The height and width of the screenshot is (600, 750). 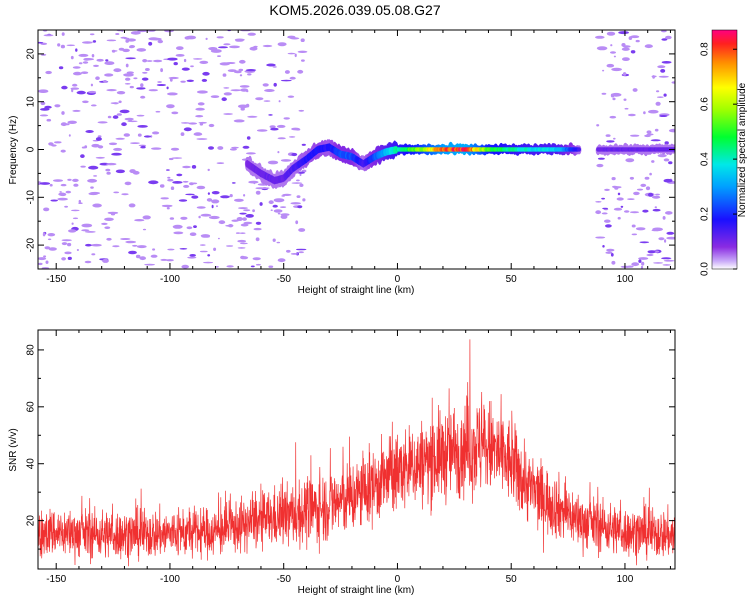 What do you see at coordinates (56, 279) in the screenshot?
I see `spectrogram-x-tick-label: -150` at bounding box center [56, 279].